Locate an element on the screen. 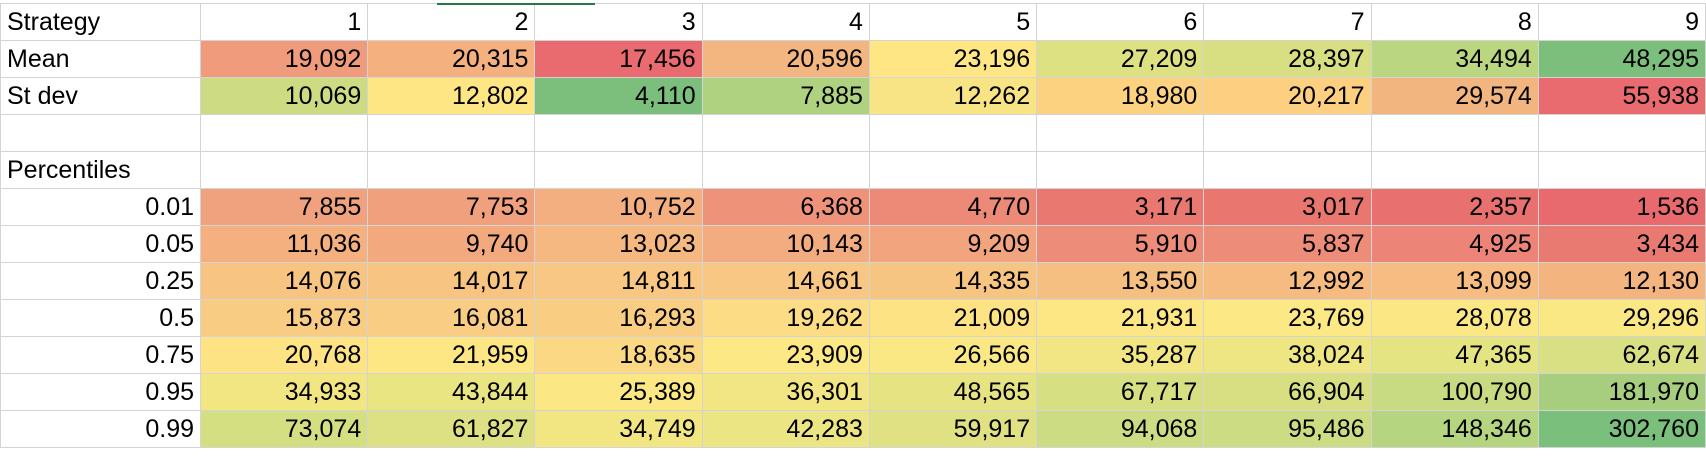  value-cell: 6,368 is located at coordinates (785, 207).